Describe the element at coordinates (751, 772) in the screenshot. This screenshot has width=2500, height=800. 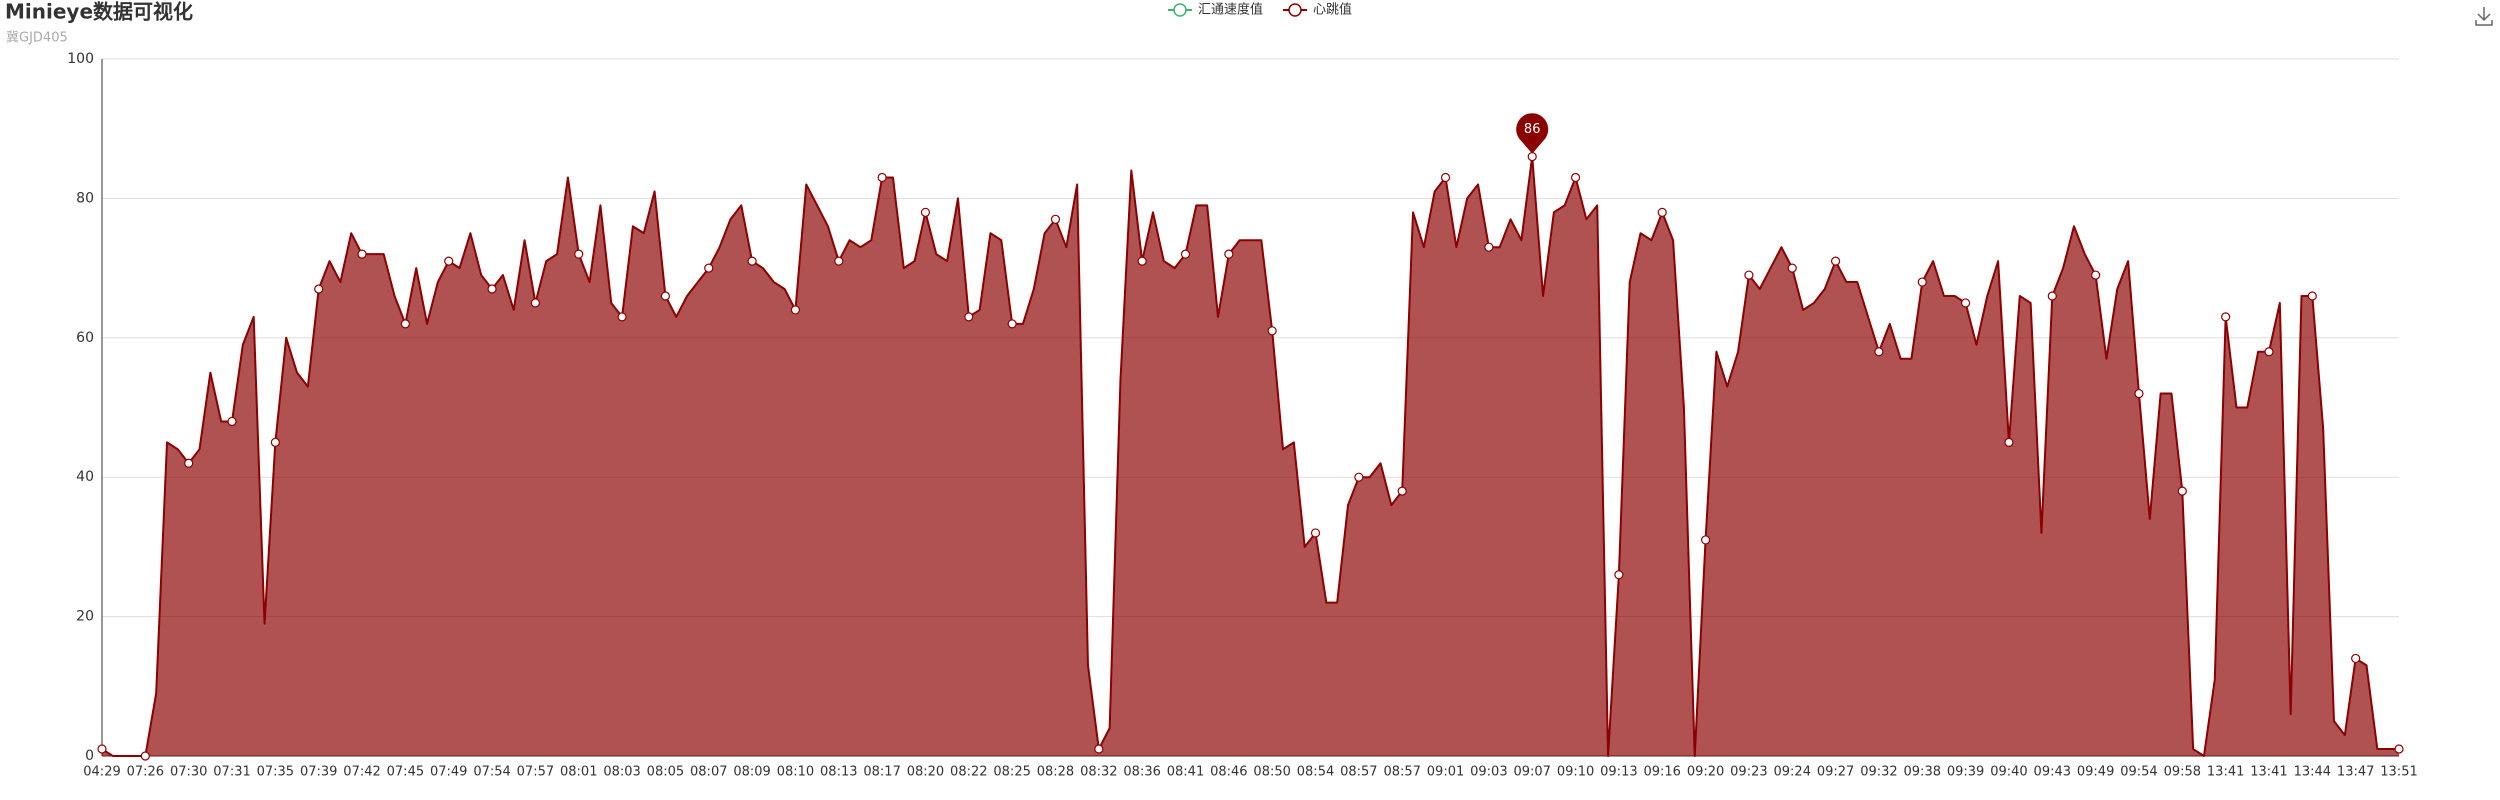
I see `x-tick-label: 08:09` at that location.